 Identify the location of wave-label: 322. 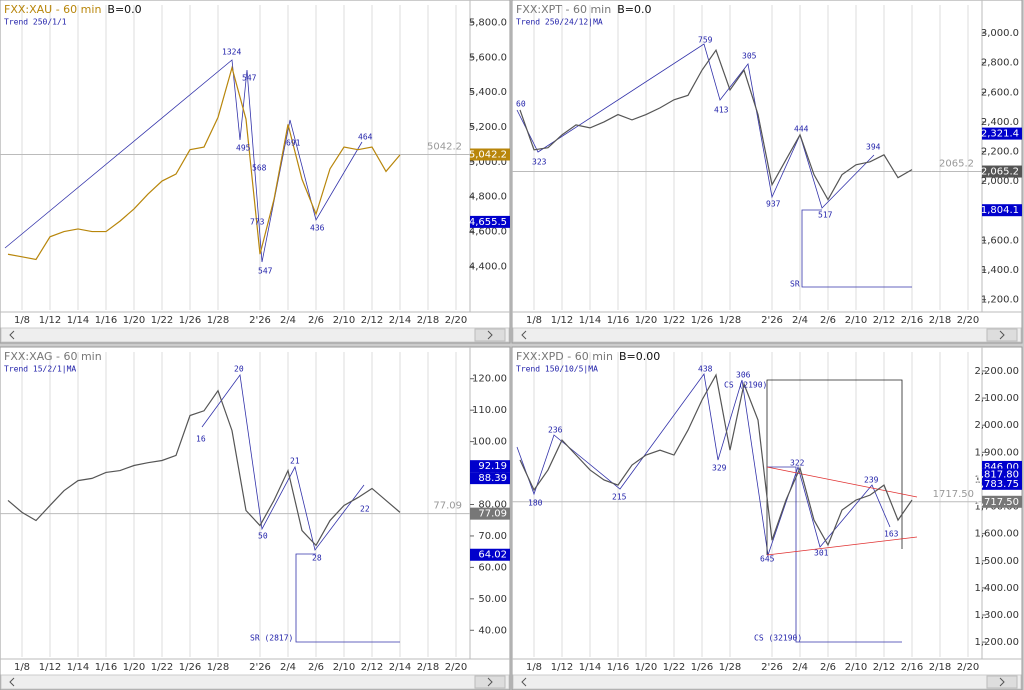
(797, 463).